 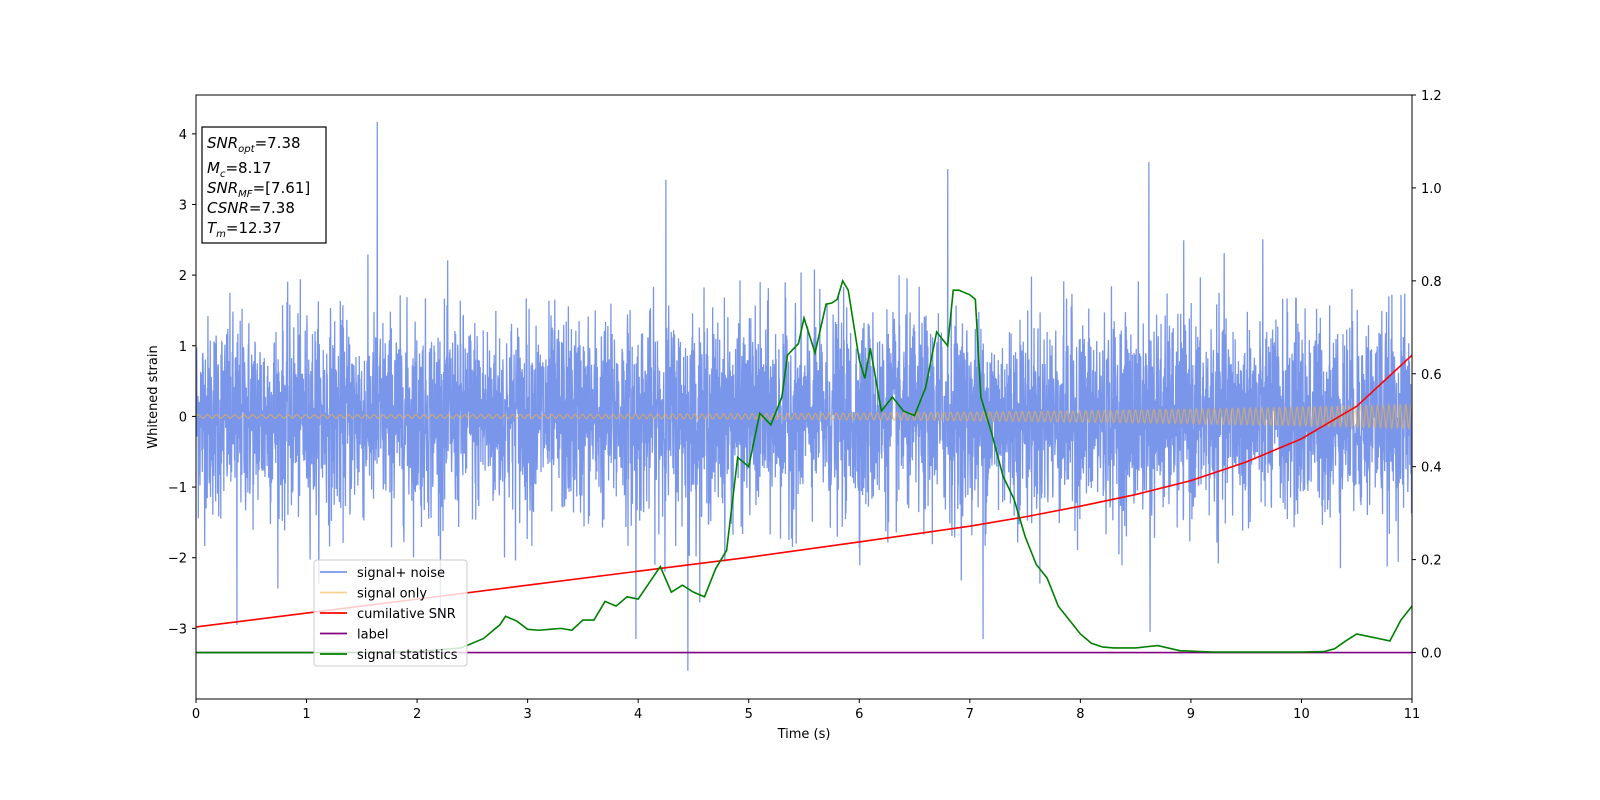 What do you see at coordinates (153, 396) in the screenshot?
I see `y-axis-label: Whitened strain` at bounding box center [153, 396].